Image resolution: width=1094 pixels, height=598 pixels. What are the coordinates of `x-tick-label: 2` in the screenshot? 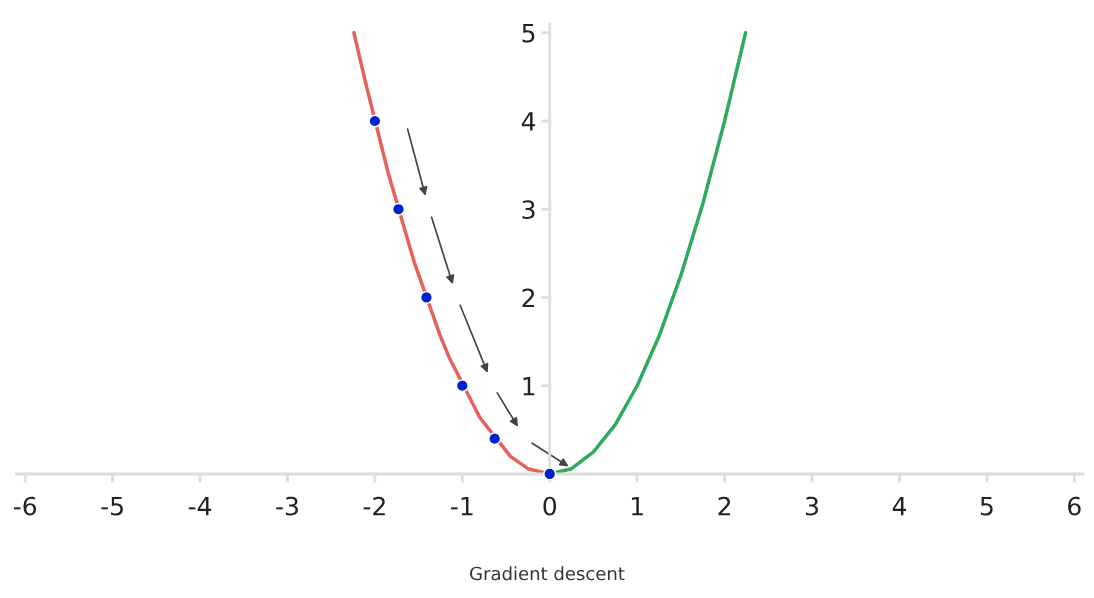 It's located at (724, 506).